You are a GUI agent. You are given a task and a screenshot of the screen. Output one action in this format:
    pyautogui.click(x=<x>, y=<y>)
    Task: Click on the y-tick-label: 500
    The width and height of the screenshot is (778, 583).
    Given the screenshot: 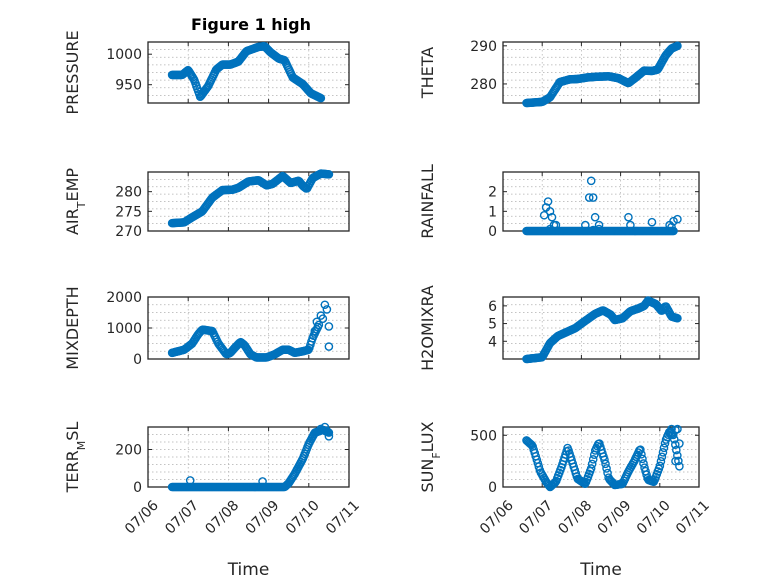 What is the action you would take?
    pyautogui.click(x=483, y=436)
    